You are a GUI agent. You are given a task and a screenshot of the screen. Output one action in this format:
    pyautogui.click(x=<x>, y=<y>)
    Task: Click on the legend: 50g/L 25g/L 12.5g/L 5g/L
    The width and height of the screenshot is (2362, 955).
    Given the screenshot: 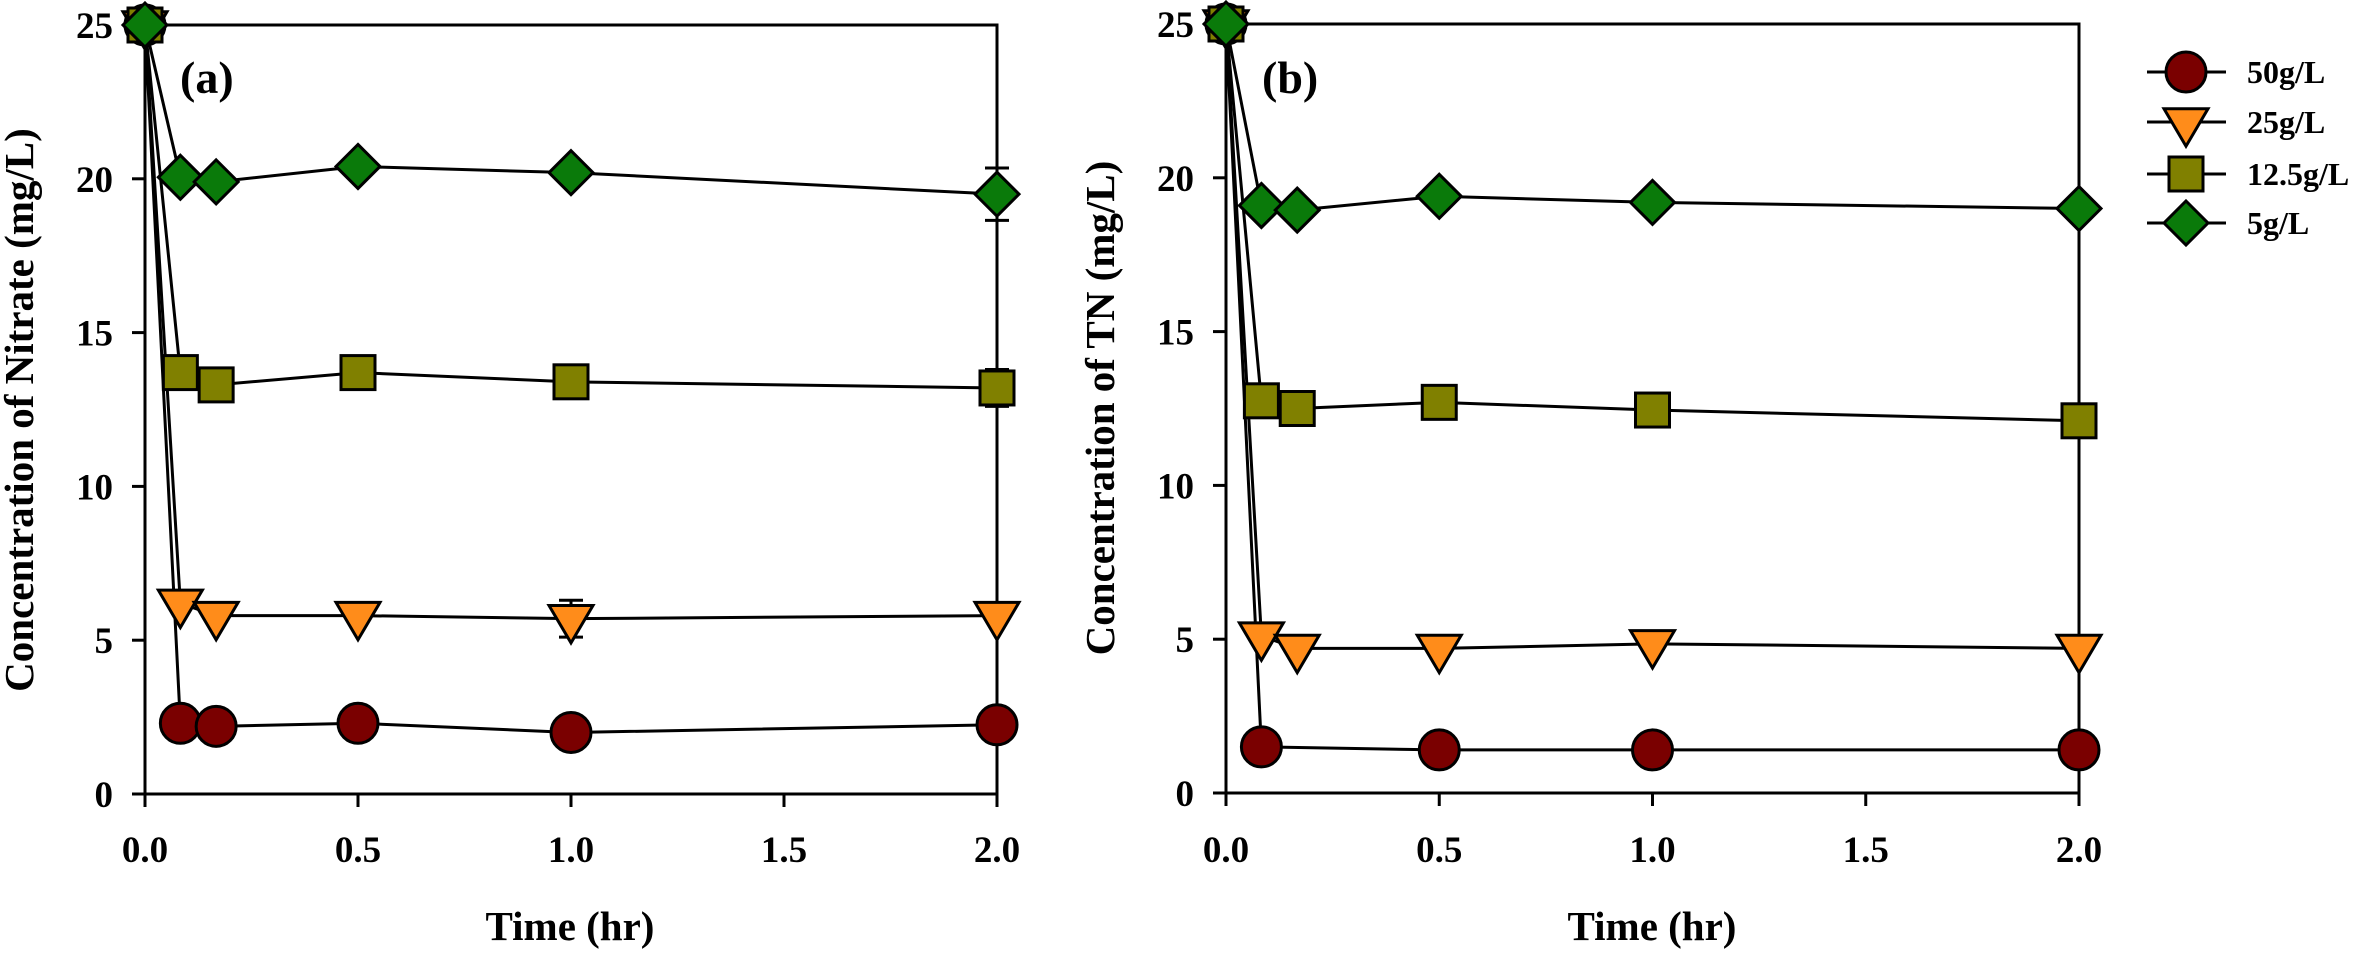 What is the action you would take?
    pyautogui.click(x=2248, y=149)
    